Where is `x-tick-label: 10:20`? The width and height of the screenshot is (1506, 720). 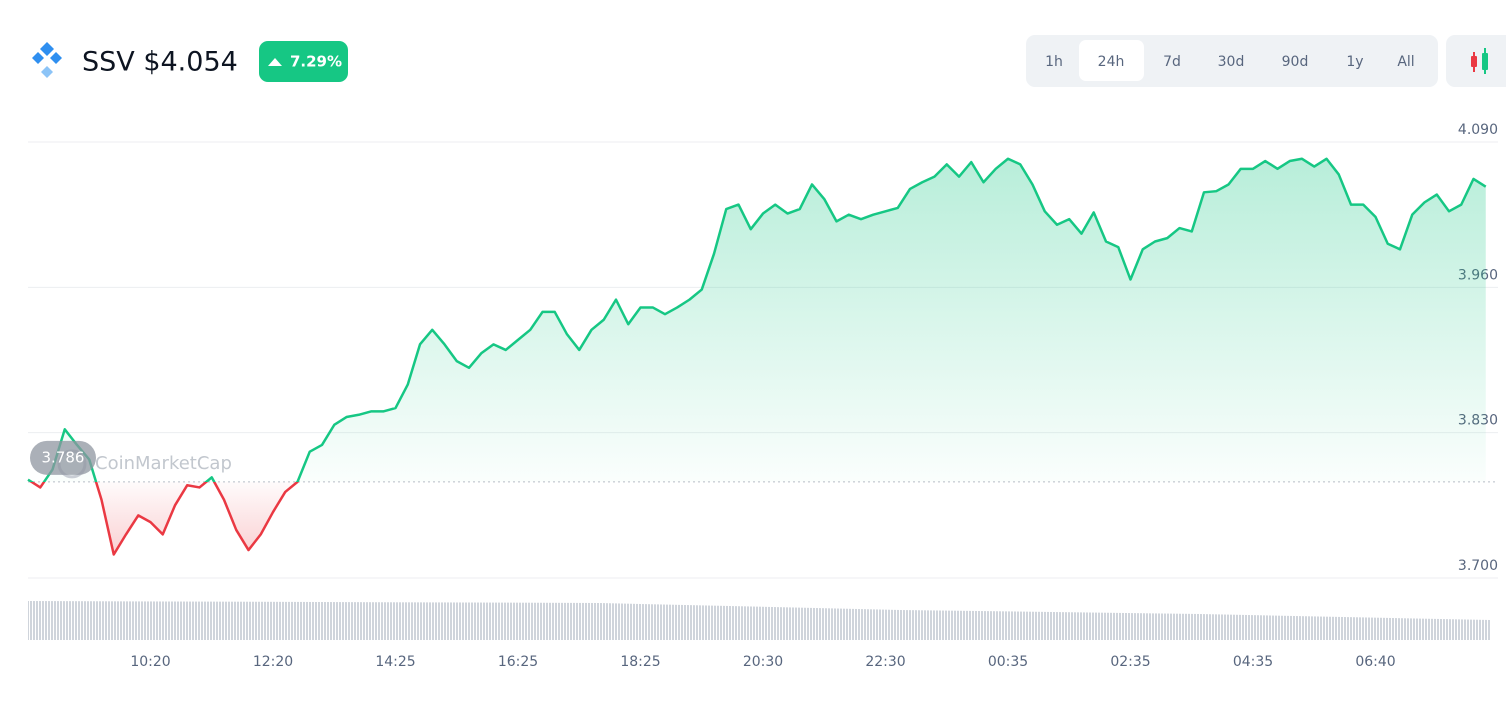
x-tick-label: 10:20 is located at coordinates (150, 662).